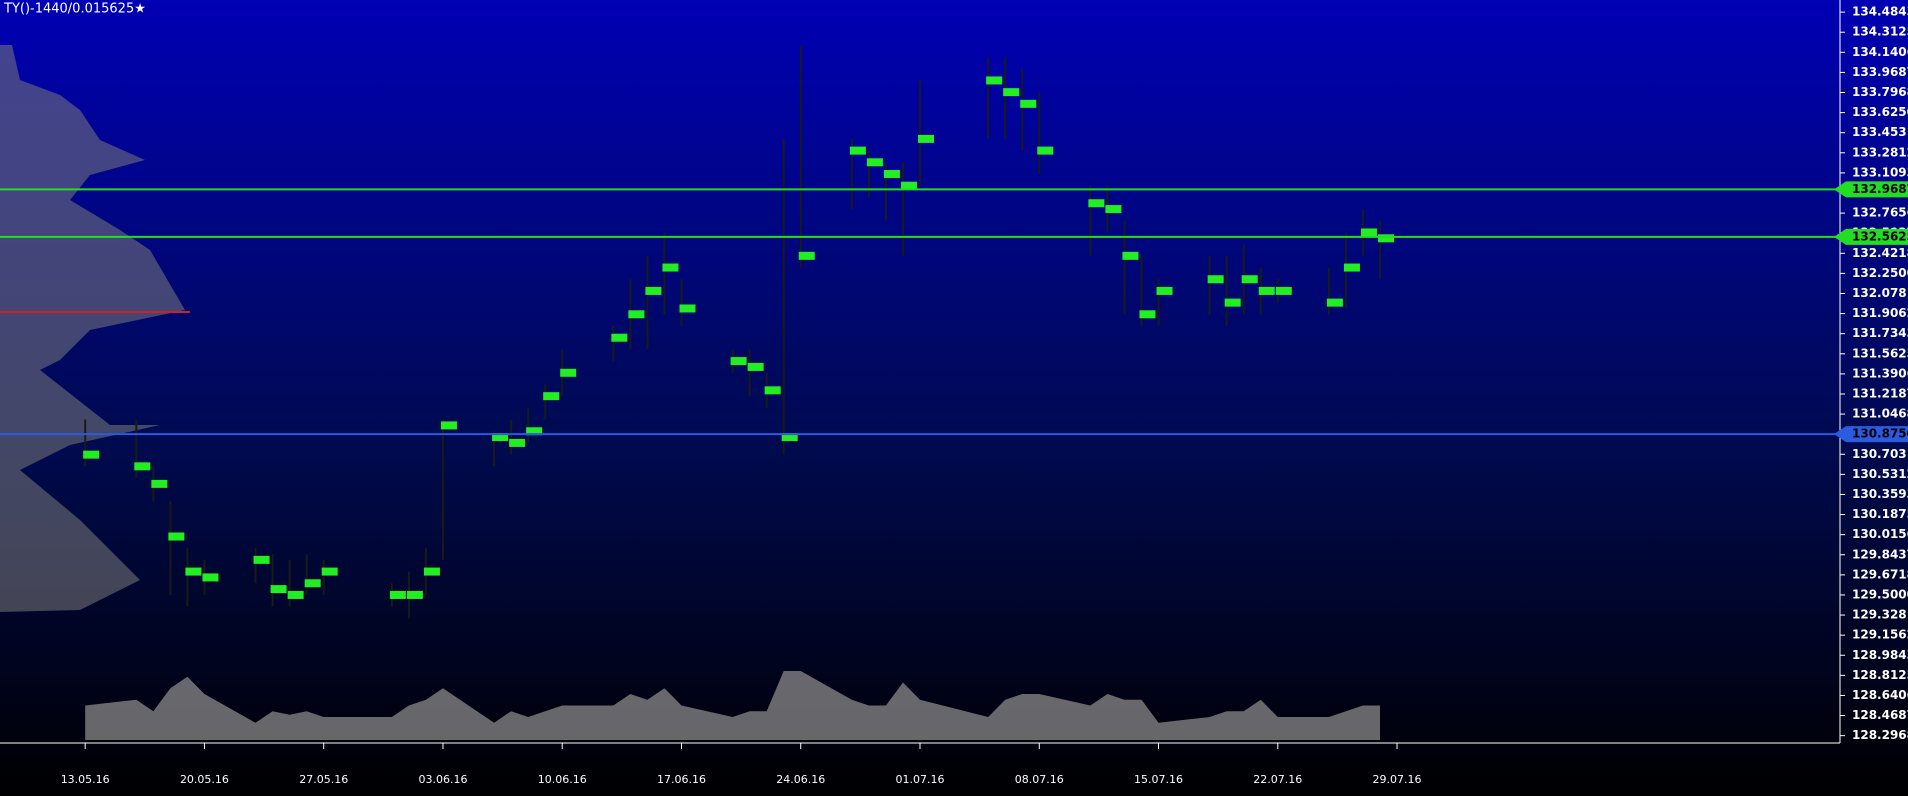  What do you see at coordinates (681, 779) in the screenshot?
I see `x-tick-label: 17.06.16` at bounding box center [681, 779].